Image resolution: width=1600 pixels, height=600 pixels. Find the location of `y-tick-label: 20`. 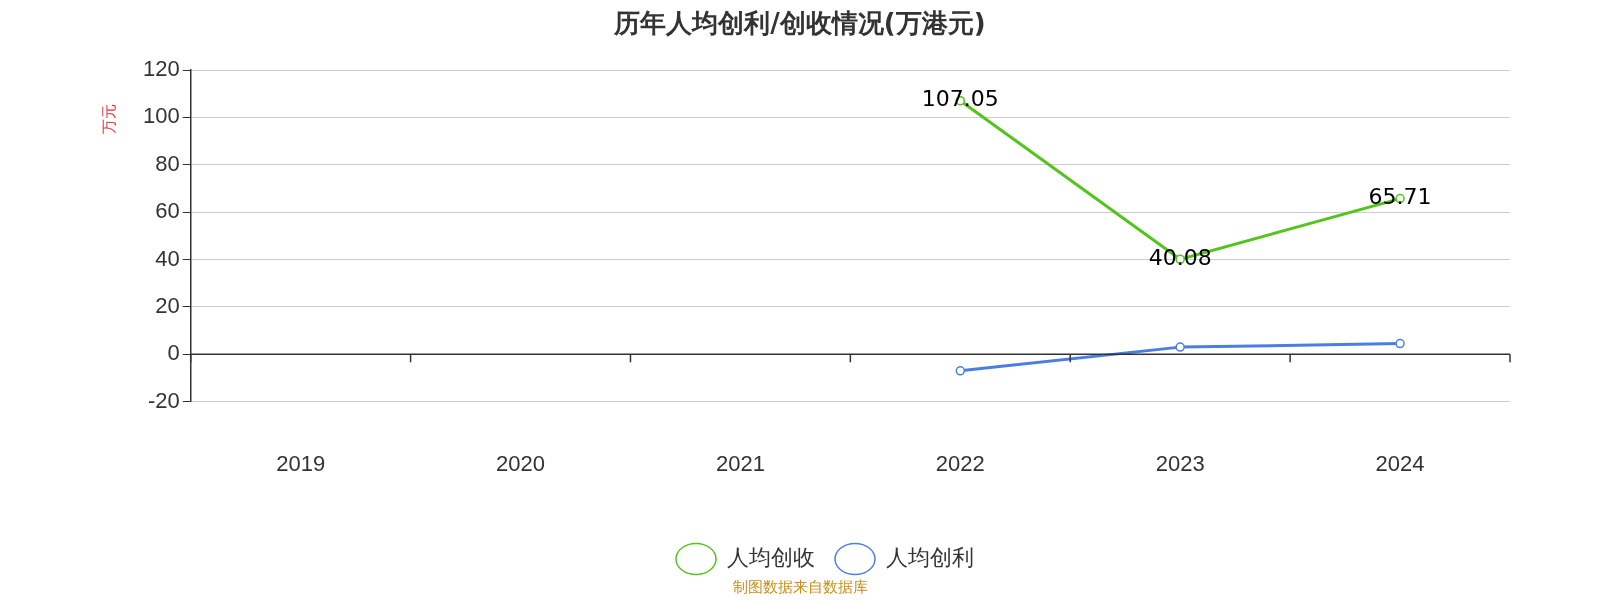

y-tick-label: 20 is located at coordinates (167, 305).